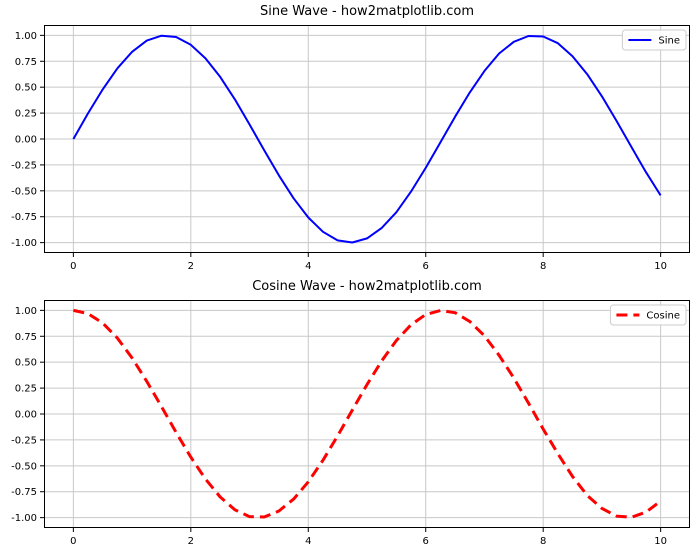 Image resolution: width=700 pixels, height=560 pixels. I want to click on legend: Sine, so click(654, 40).